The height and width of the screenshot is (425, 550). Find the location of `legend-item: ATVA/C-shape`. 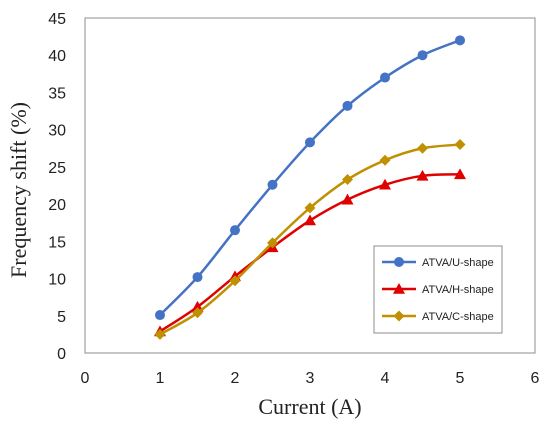

legend-item: ATVA/C-shape is located at coordinates (438, 316).